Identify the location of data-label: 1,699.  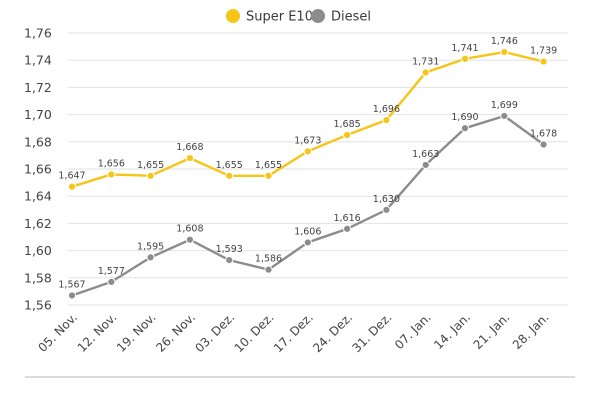
(504, 105).